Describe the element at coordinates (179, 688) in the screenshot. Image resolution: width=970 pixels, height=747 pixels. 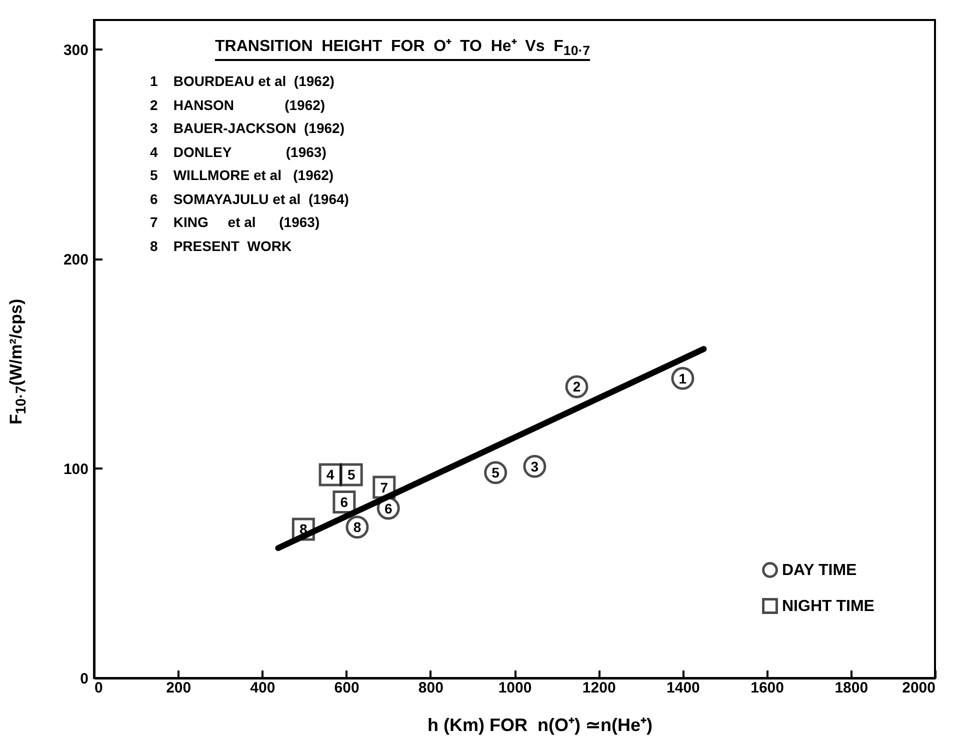
I see `x-tick-label: 200` at that location.